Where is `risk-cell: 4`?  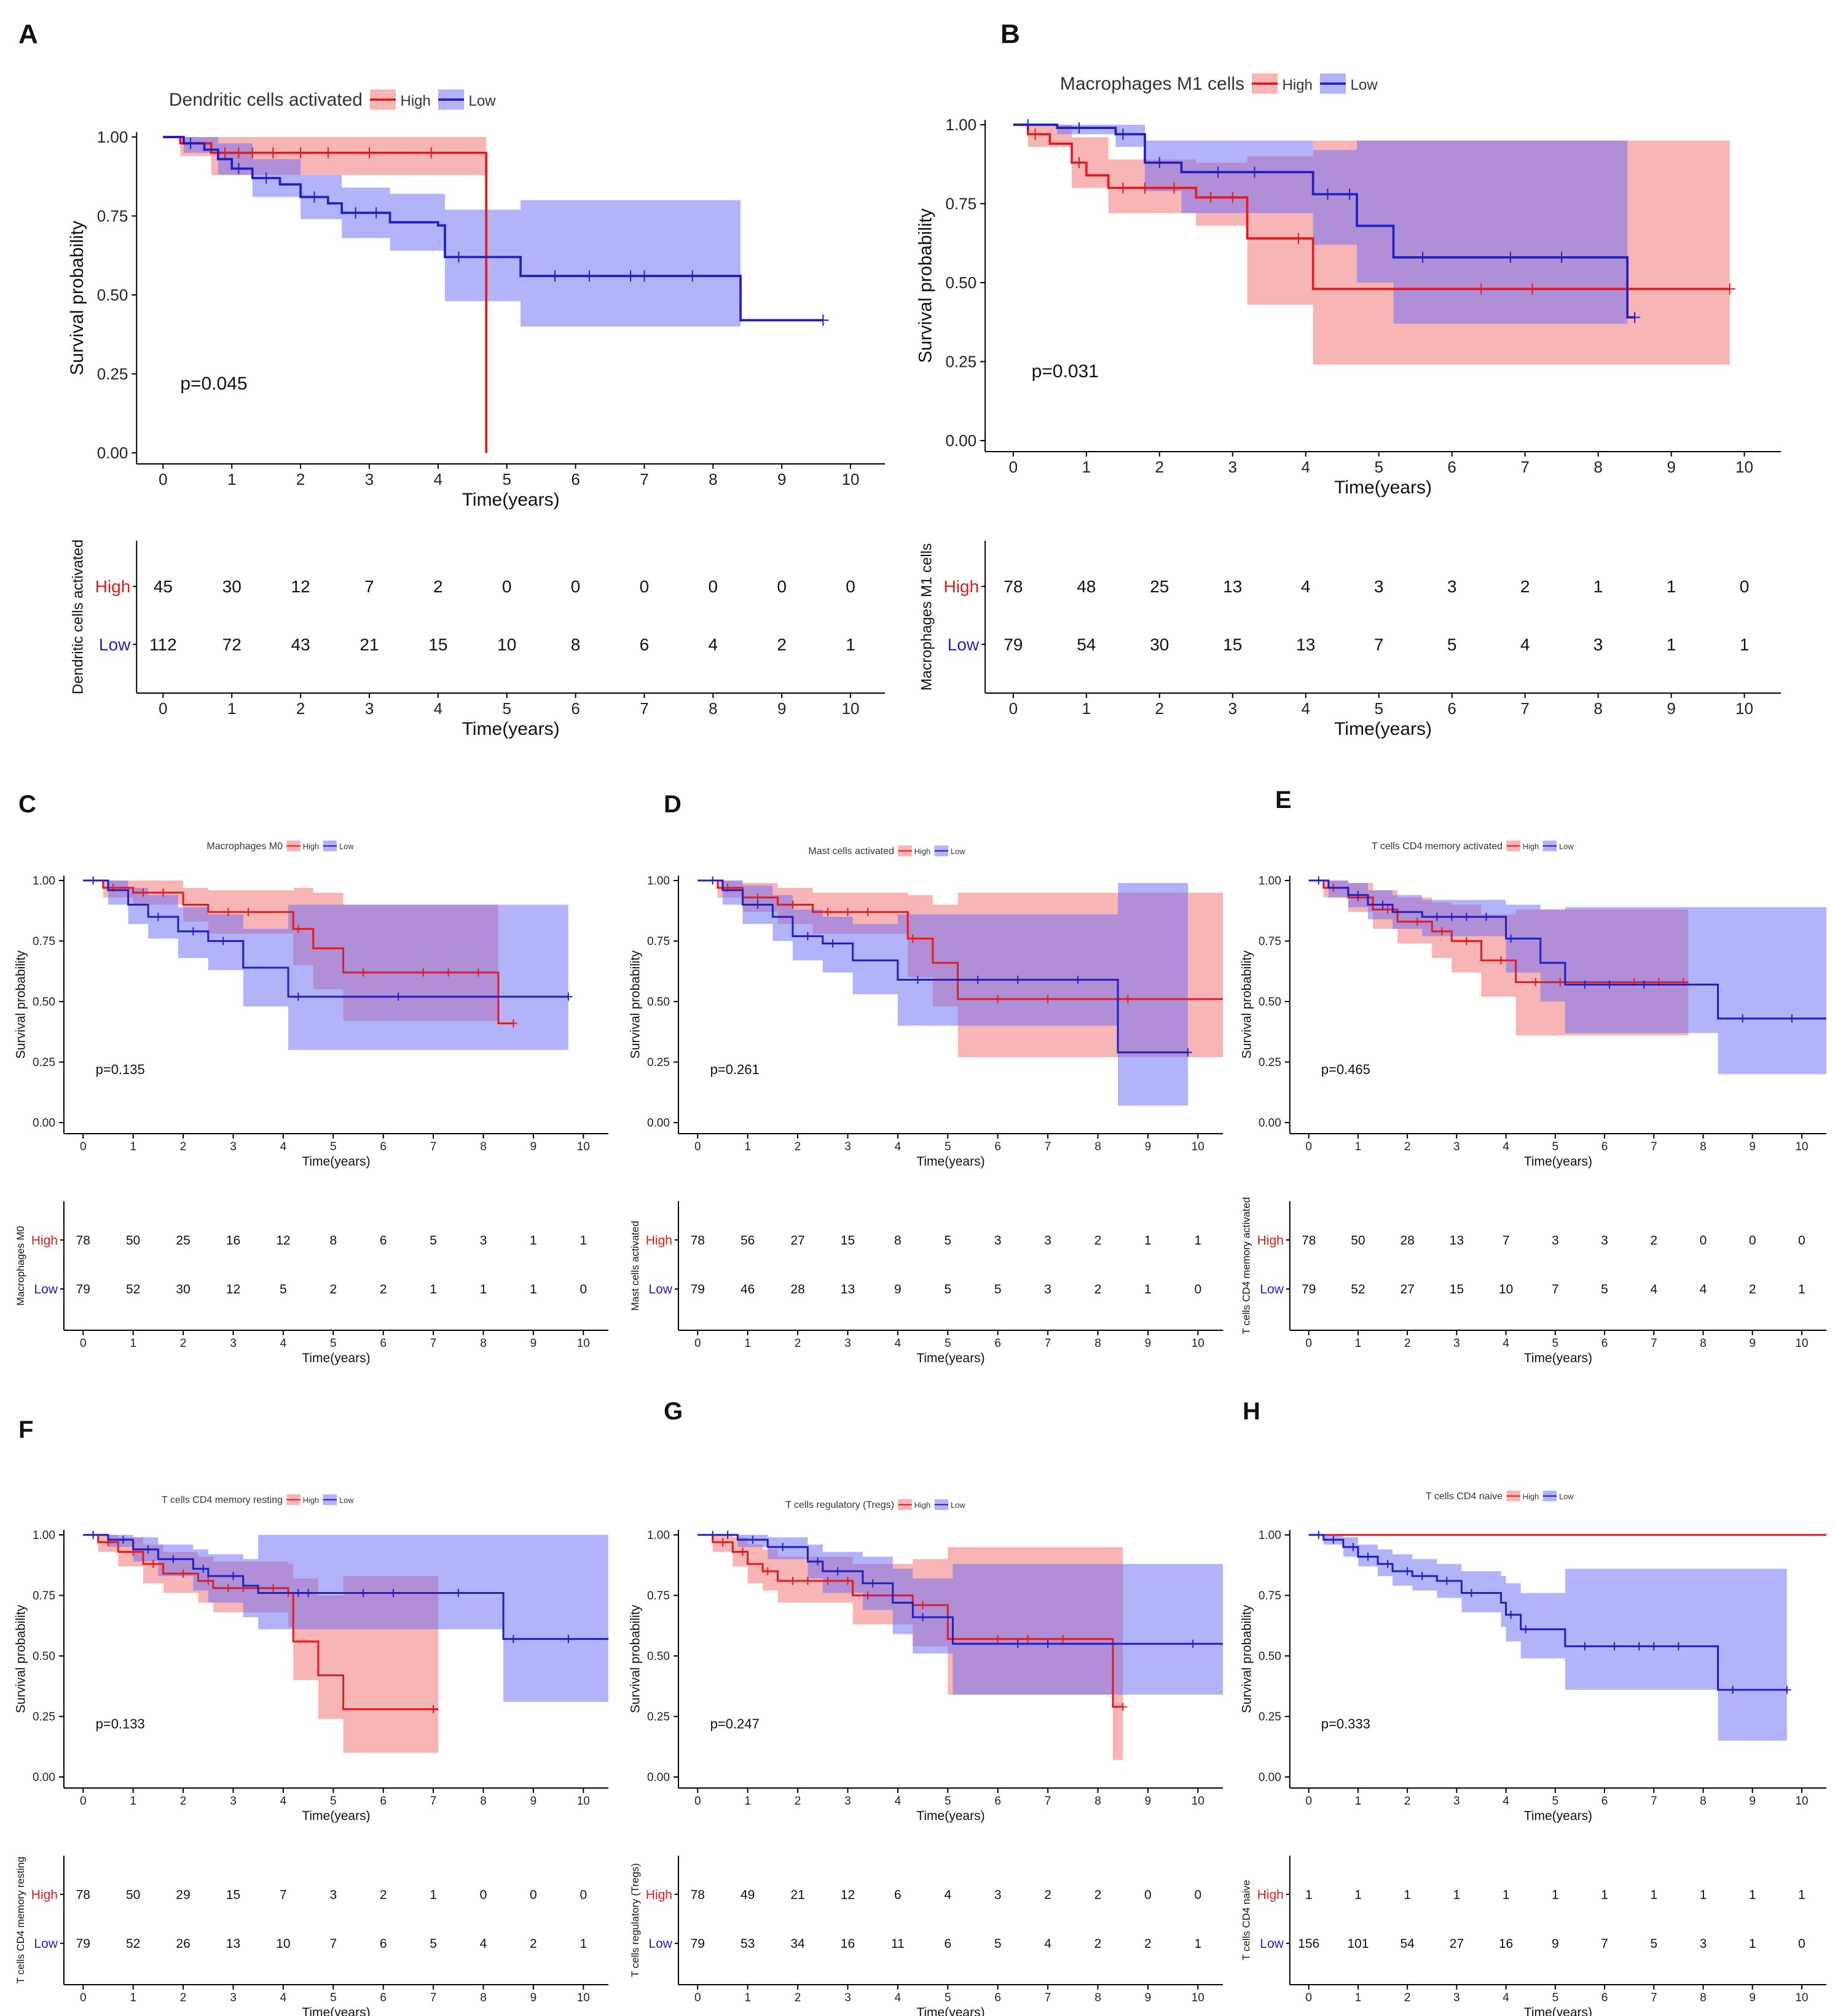 risk-cell: 4 is located at coordinates (1703, 1289).